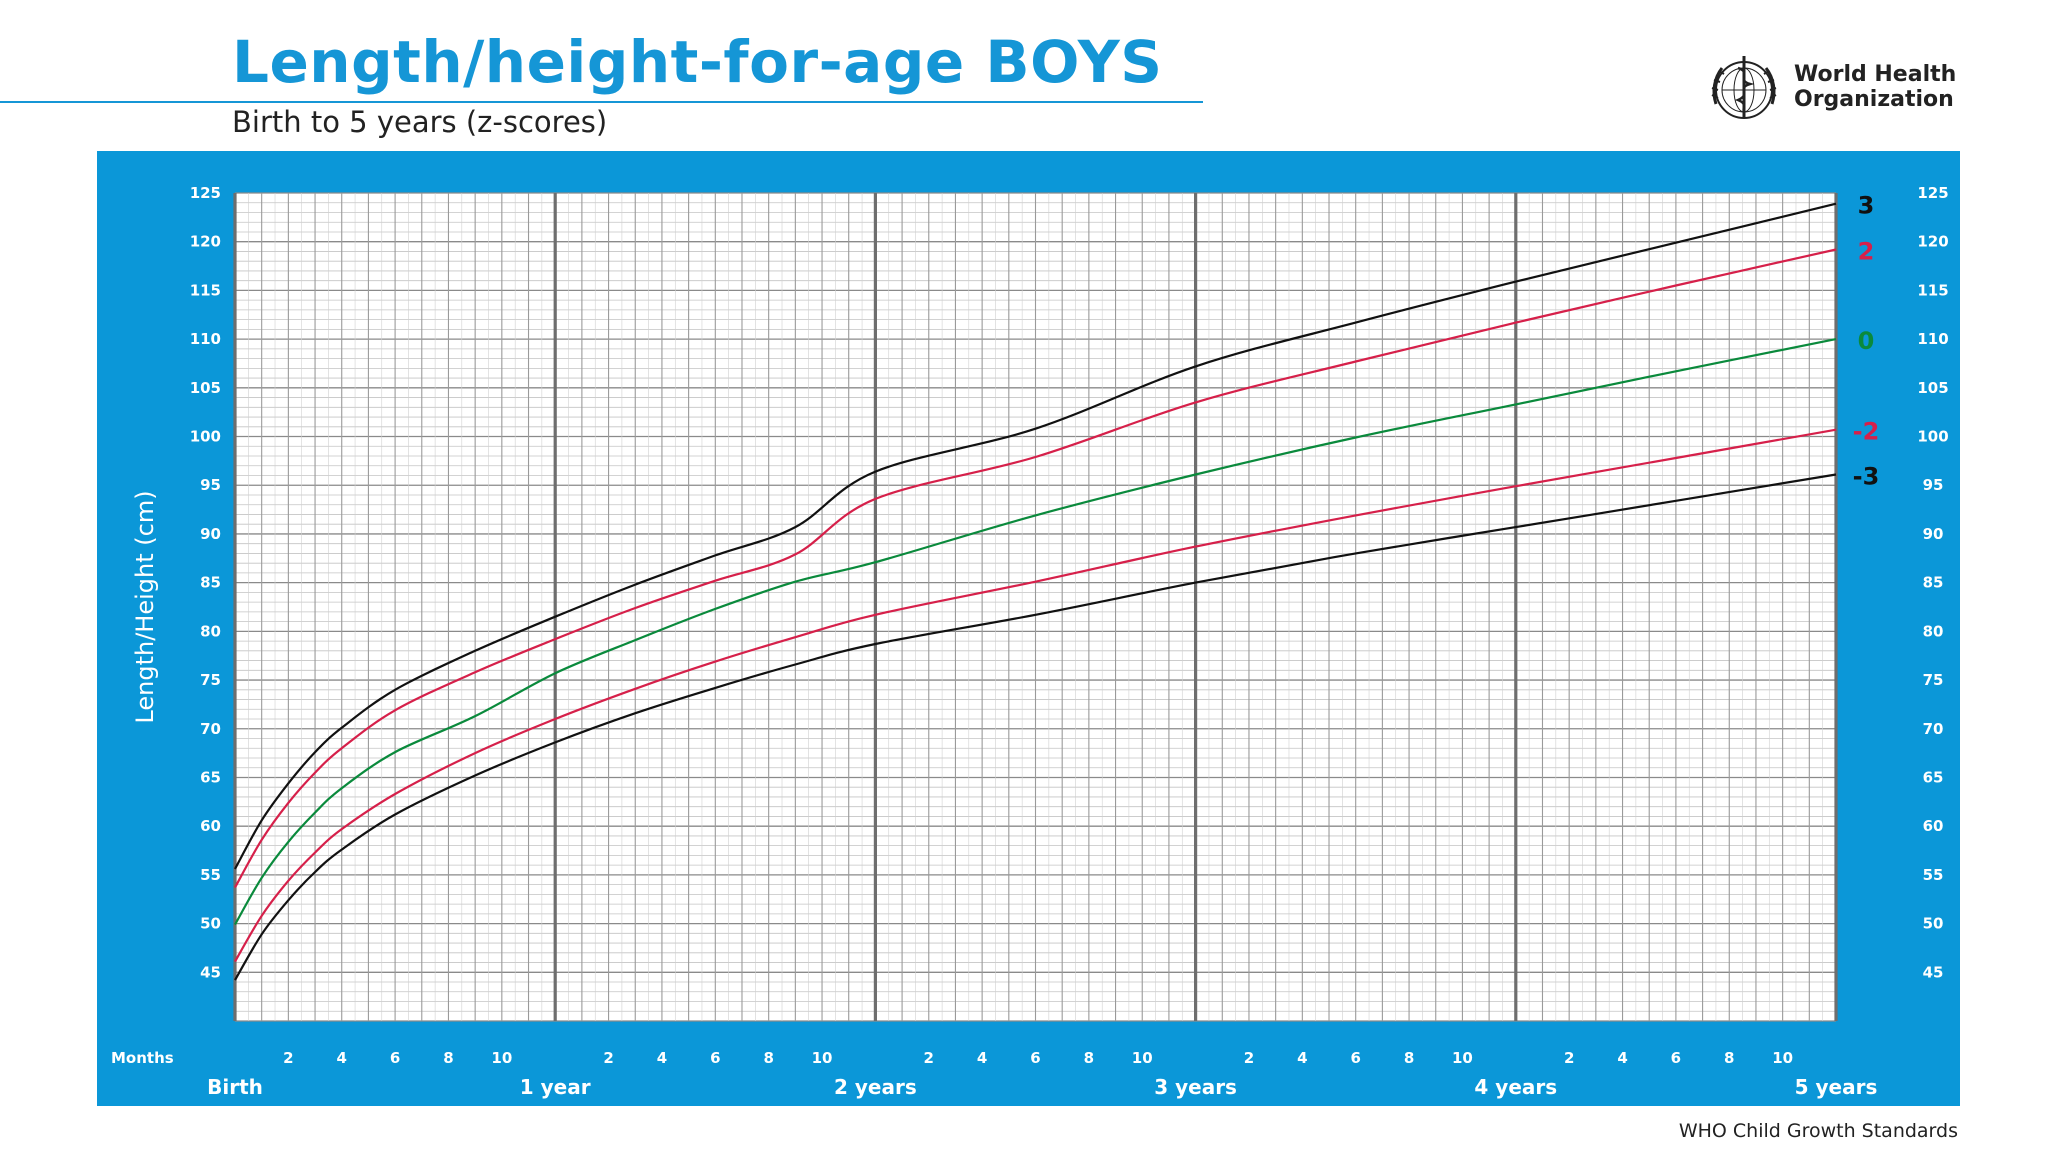 The height and width of the screenshot is (1152, 2048). Describe the element at coordinates (1932, 242) in the screenshot. I see `y-tick-label-right: 120` at that location.